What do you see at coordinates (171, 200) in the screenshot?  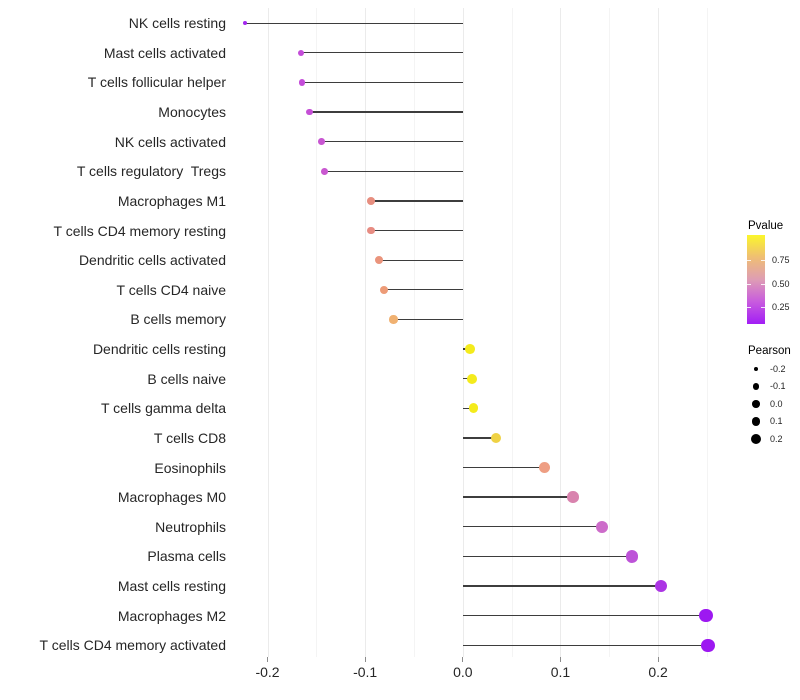 I see `y-axis-label: Macrophages M1` at bounding box center [171, 200].